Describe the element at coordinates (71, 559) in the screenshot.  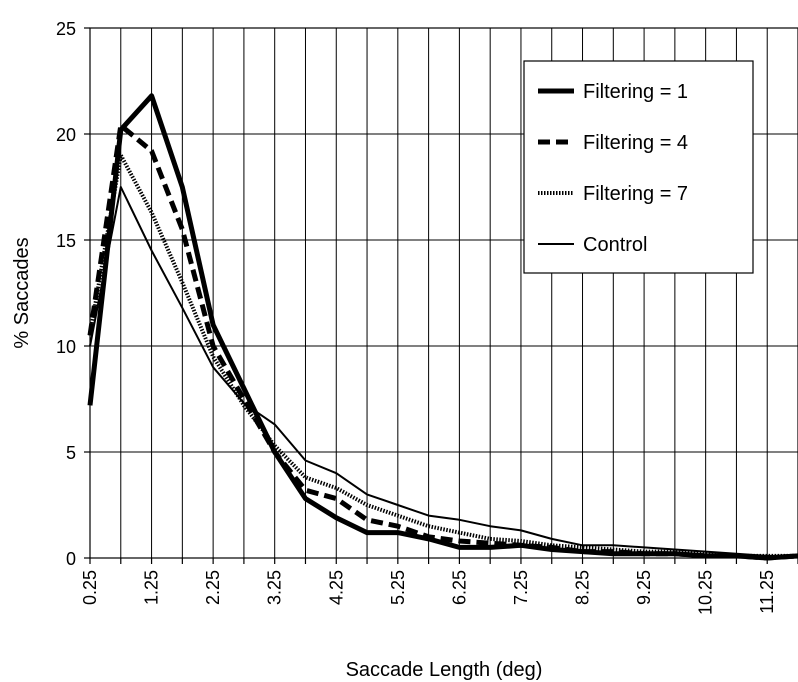
I see `y-tick-label: 0` at that location.